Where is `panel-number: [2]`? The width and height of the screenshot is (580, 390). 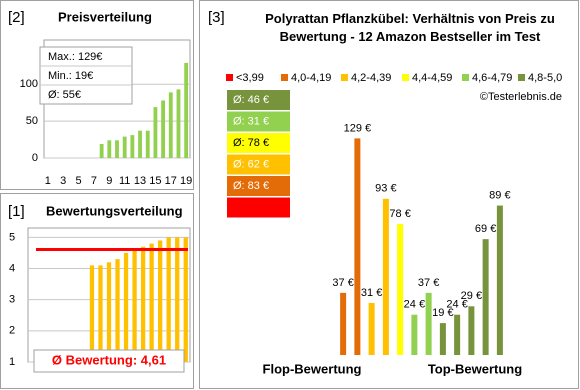 panel-number: [2] is located at coordinates (16, 17).